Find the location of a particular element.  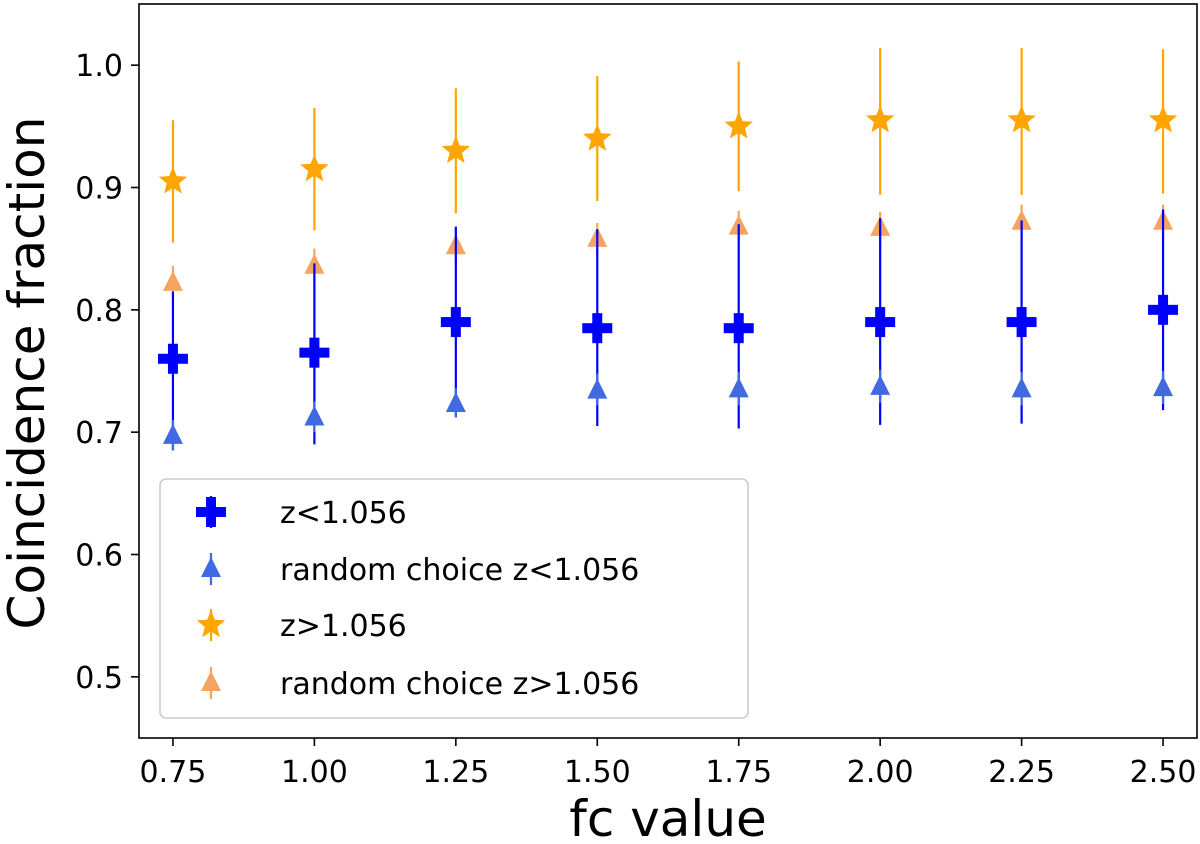

legend-entry: random choice z>1.056 is located at coordinates (420, 684).